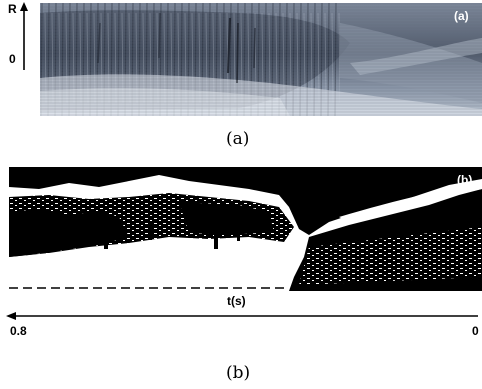 The height and width of the screenshot is (389, 482). Describe the element at coordinates (18, 331) in the screenshot. I see `time-axis-left-value: 0.8` at that location.